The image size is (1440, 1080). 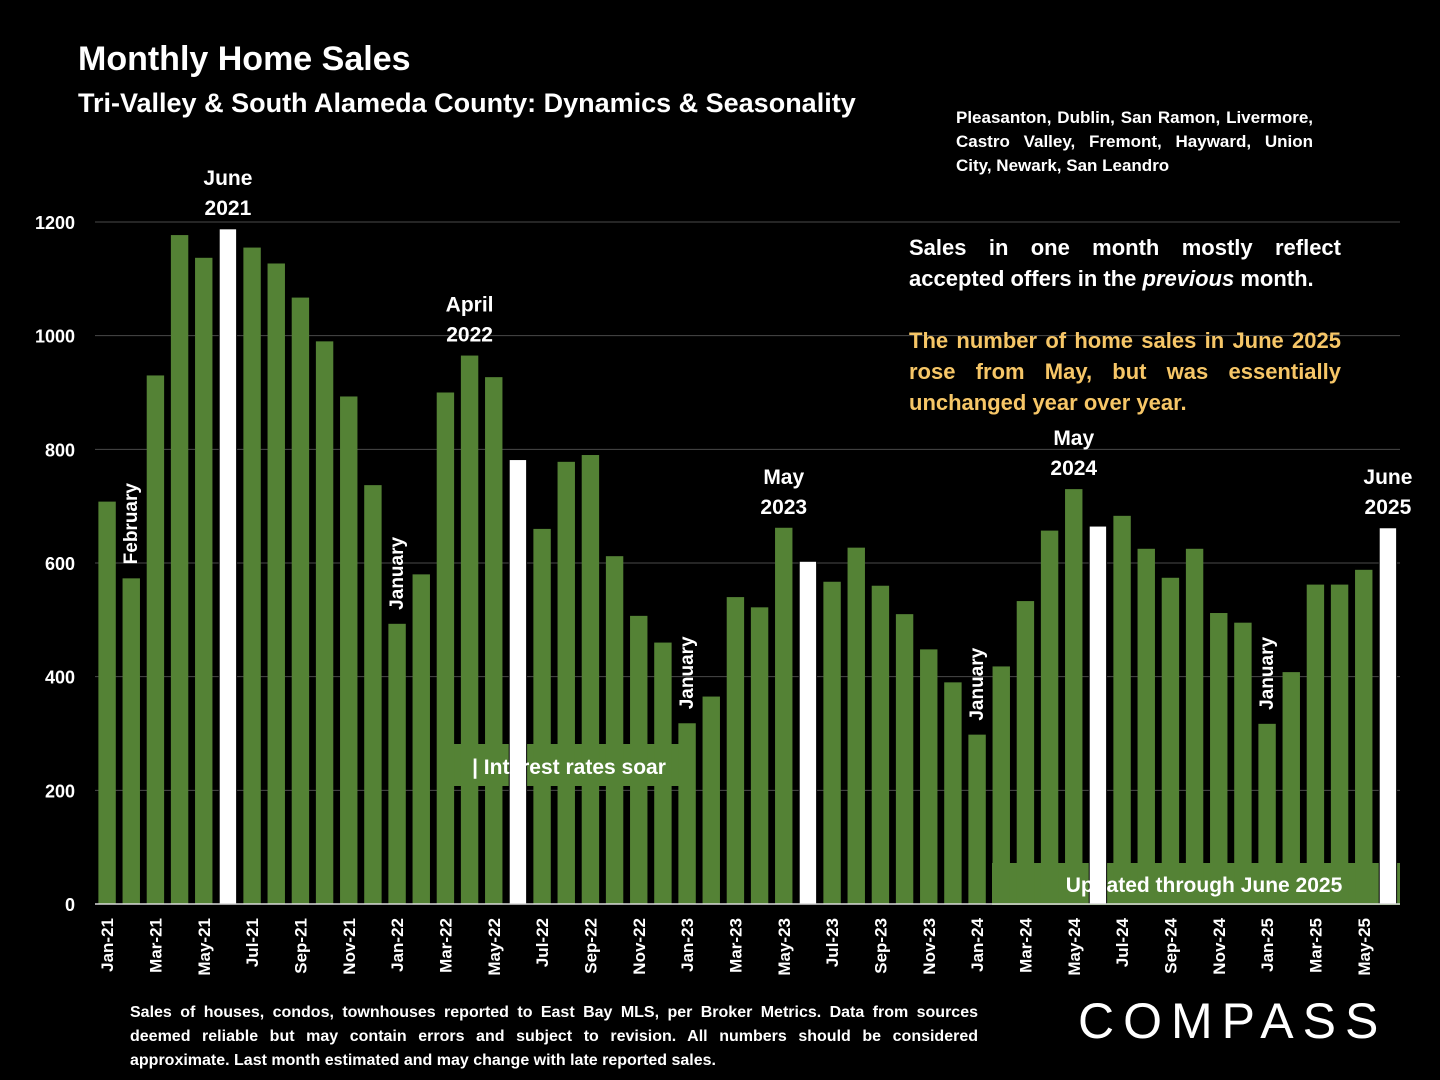 What do you see at coordinates (735, 945) in the screenshot?
I see `x-tick-label: Mar-23` at bounding box center [735, 945].